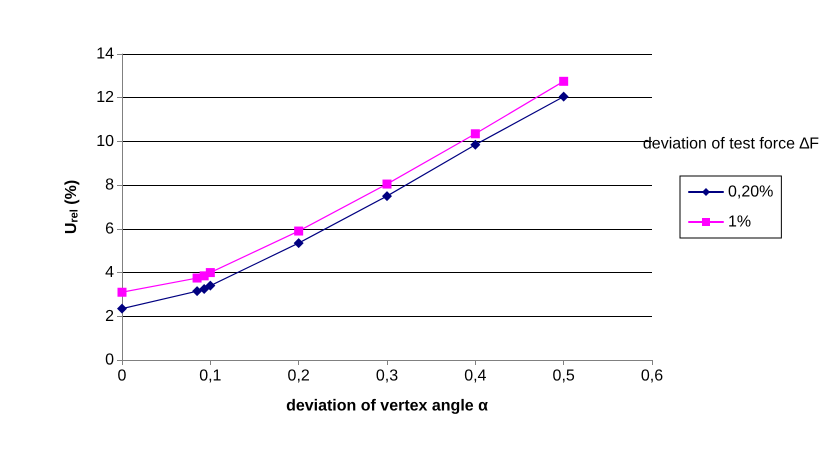  I want to click on x-tick-label: 0,1, so click(210, 376).